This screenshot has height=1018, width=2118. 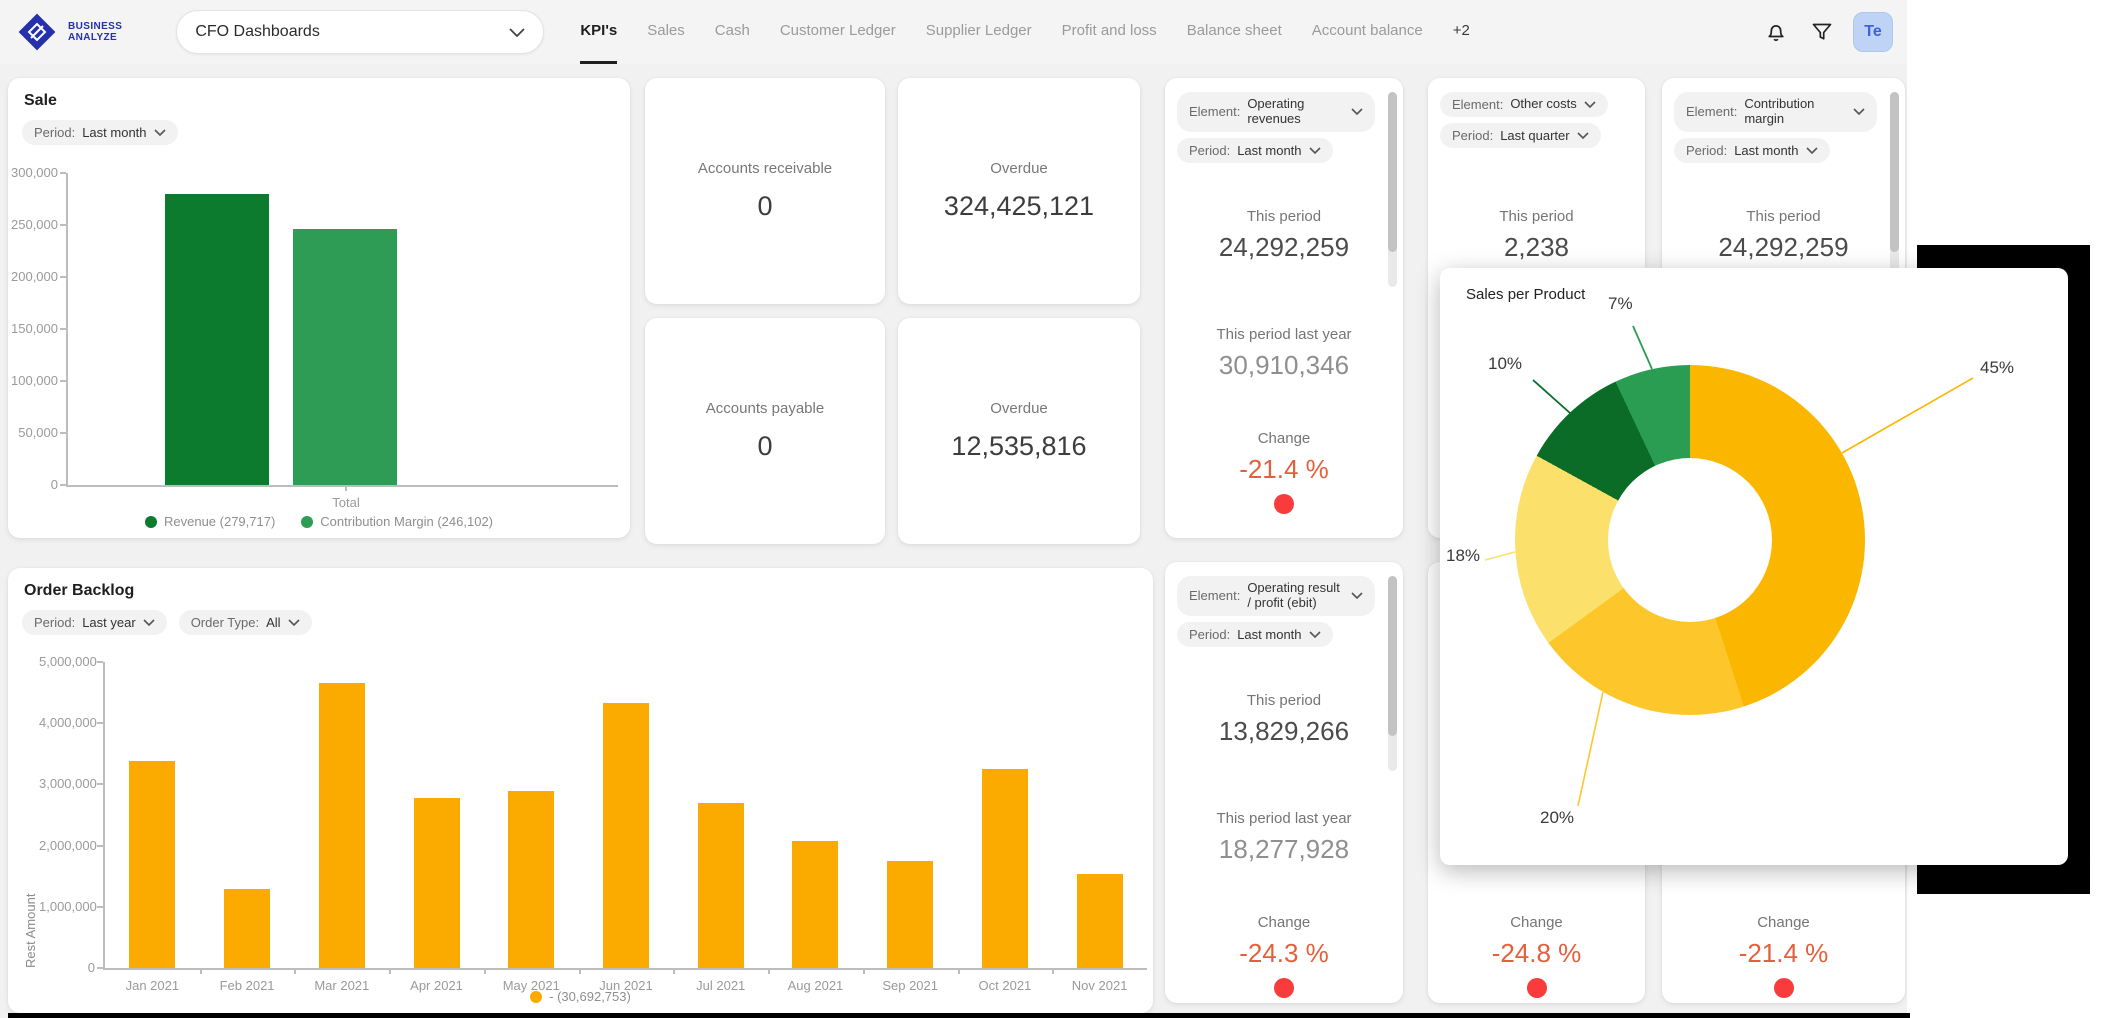 I want to click on stat-value: 0, so click(x=765, y=206).